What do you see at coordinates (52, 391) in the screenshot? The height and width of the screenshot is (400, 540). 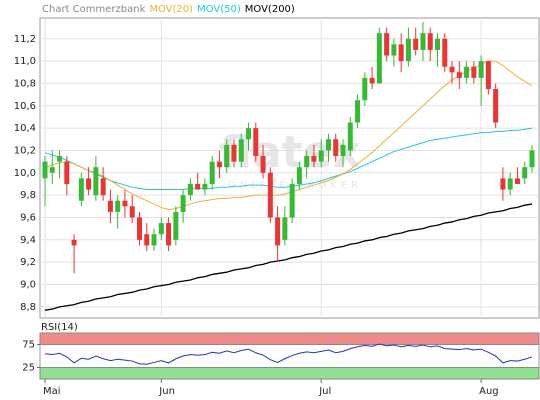 I see `x-tick-label: Mai` at bounding box center [52, 391].